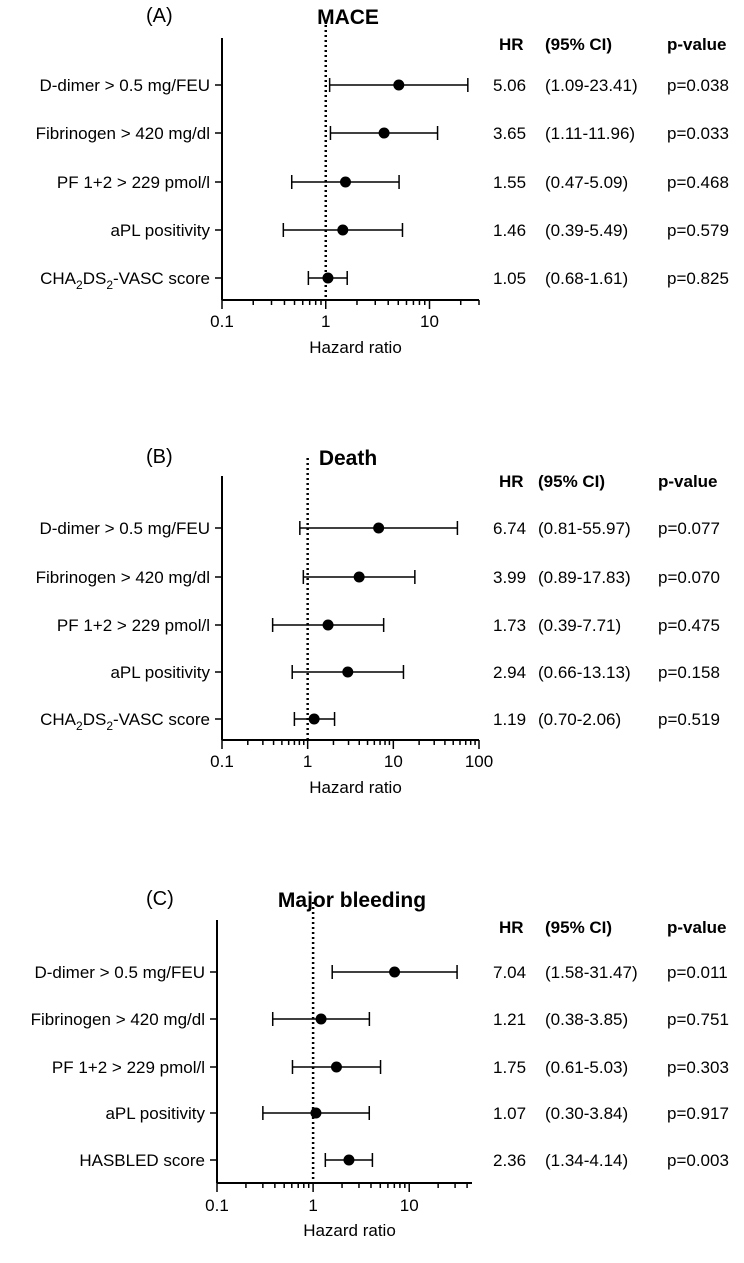  What do you see at coordinates (584, 577) in the screenshot?
I see `ci-value: (0.89-17.83)` at bounding box center [584, 577].